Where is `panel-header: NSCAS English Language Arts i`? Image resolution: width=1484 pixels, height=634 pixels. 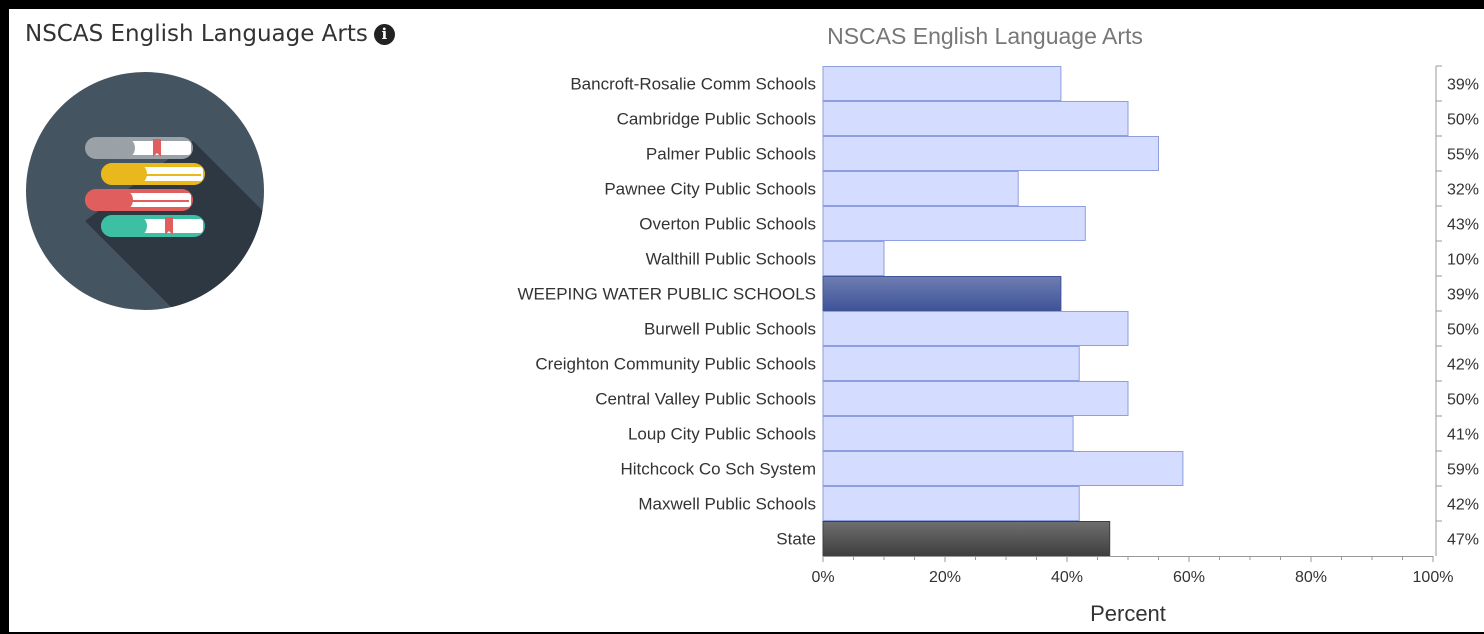 panel-header: NSCAS English Language Arts i is located at coordinates (210, 34).